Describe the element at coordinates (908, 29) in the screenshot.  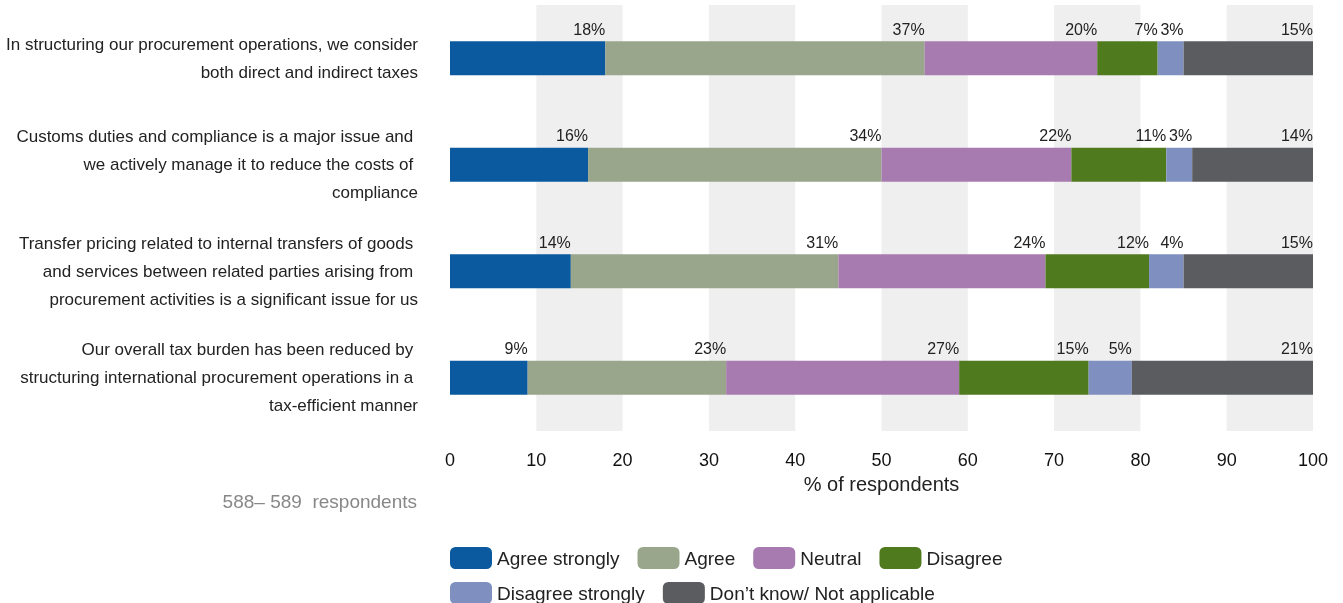
I see `data-label: 37%` at that location.